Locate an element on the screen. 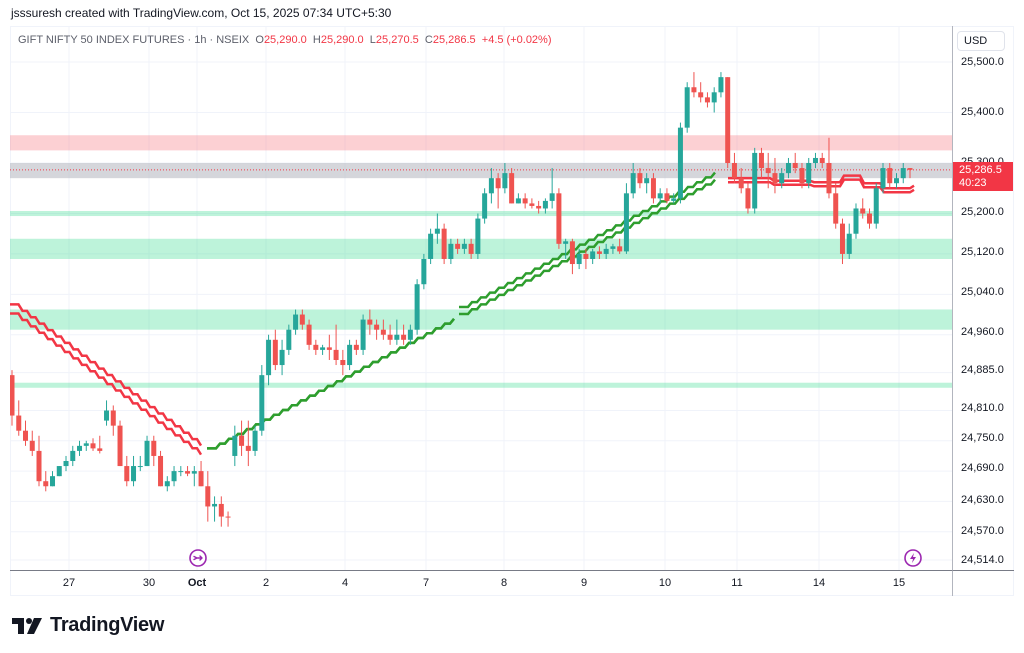 This screenshot has height=653, width=1024. dividend-split-event-icon is located at coordinates (198, 558).